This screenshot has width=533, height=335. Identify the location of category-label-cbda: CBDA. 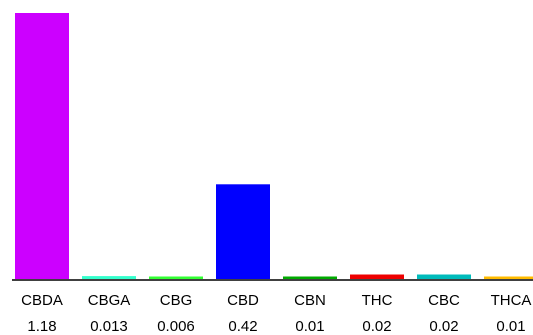
(42, 300).